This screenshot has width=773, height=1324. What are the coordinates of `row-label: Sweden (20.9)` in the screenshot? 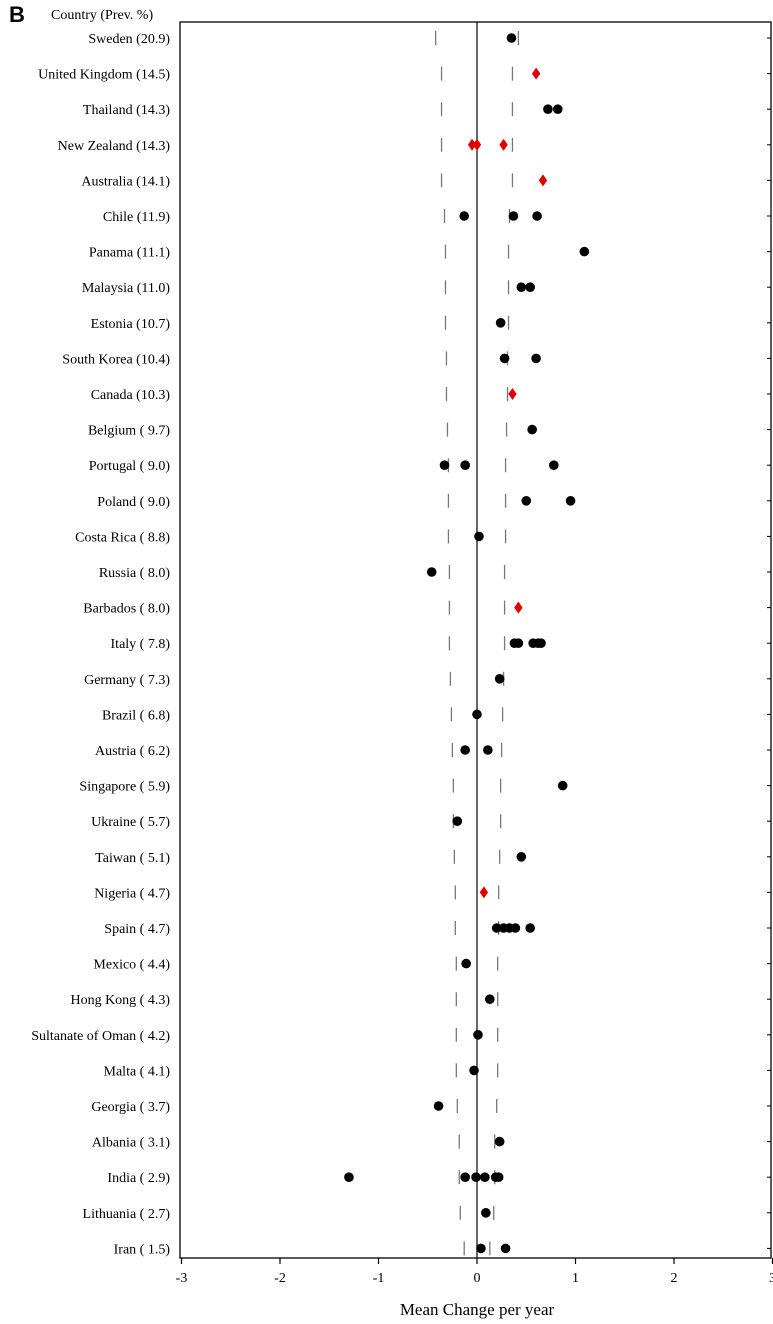 It's located at (129, 39).